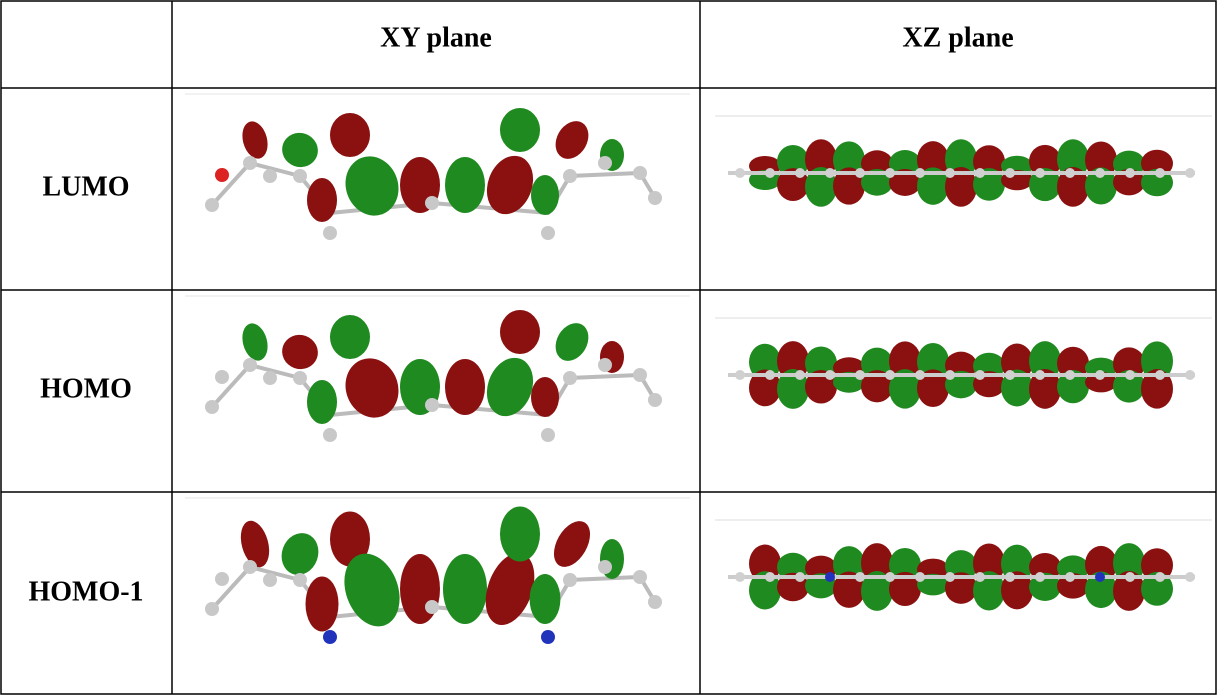 Image resolution: width=1218 pixels, height=696 pixels. I want to click on row-label: HOMO, so click(86, 388).